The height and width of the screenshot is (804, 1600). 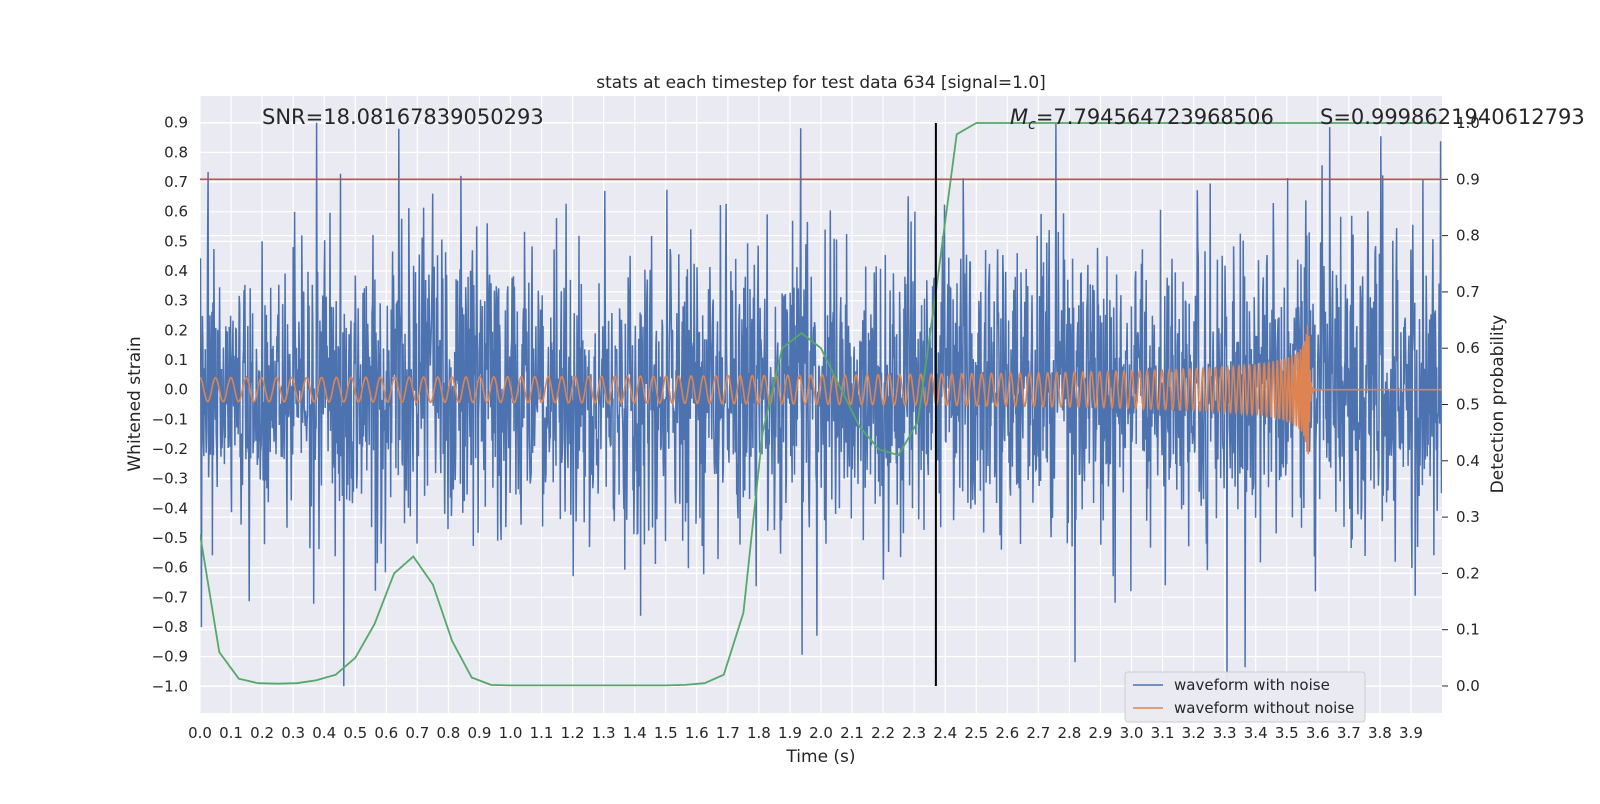 What do you see at coordinates (1101, 733) in the screenshot?
I see `x-tick-label: 2.9` at bounding box center [1101, 733].